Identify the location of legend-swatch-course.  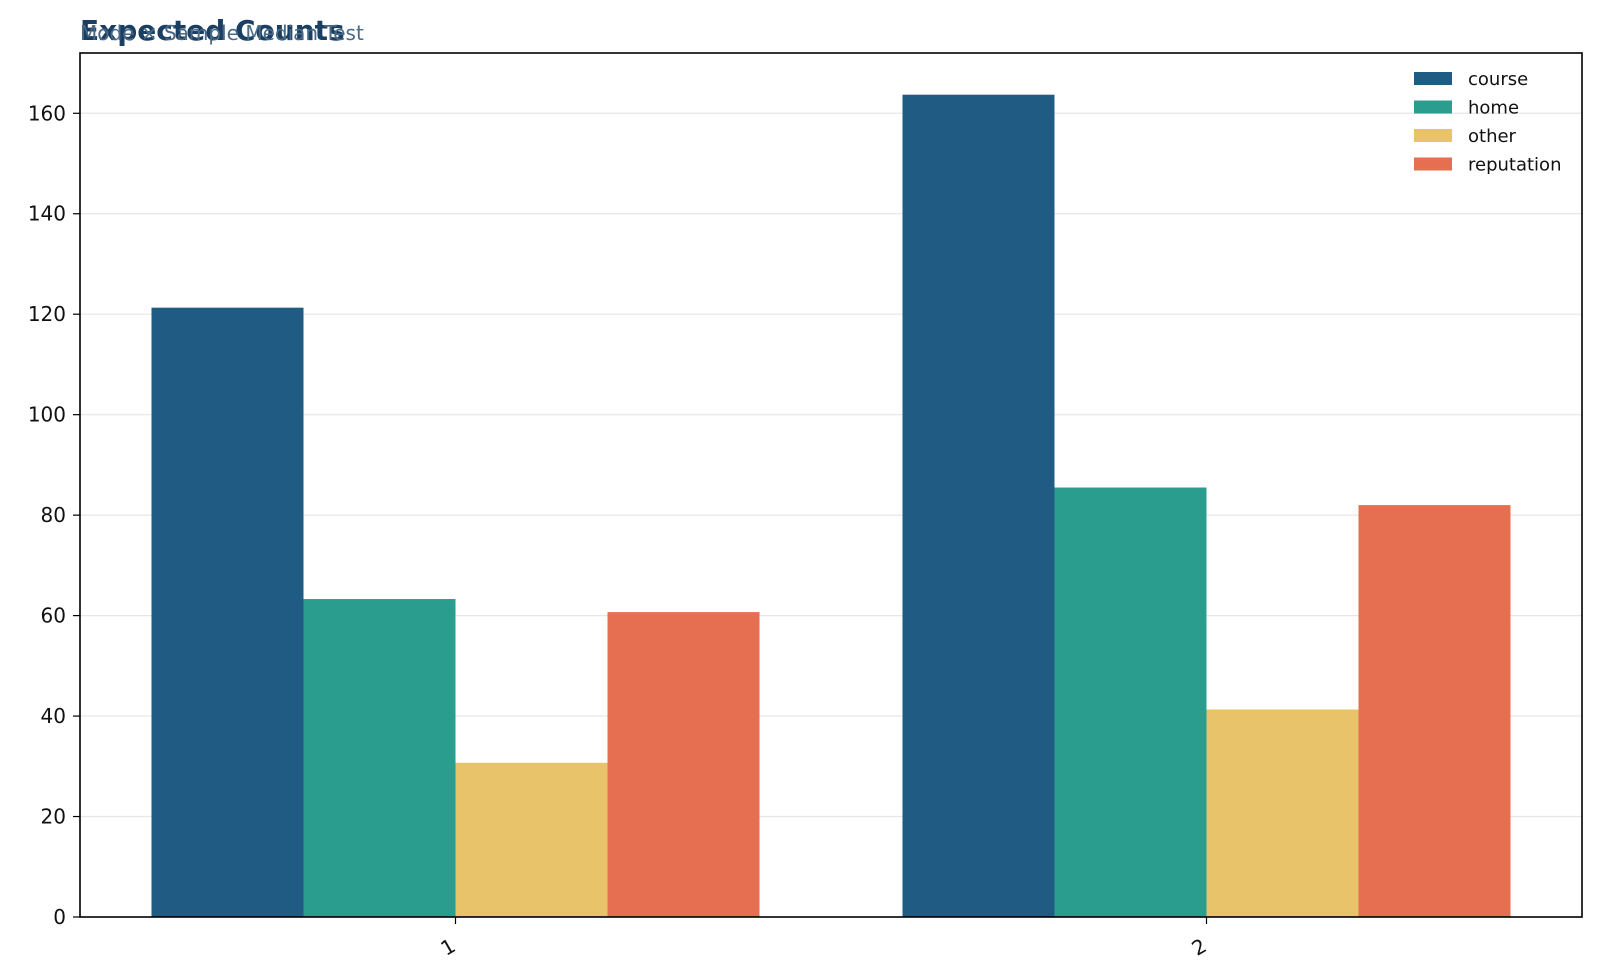
(1433, 78).